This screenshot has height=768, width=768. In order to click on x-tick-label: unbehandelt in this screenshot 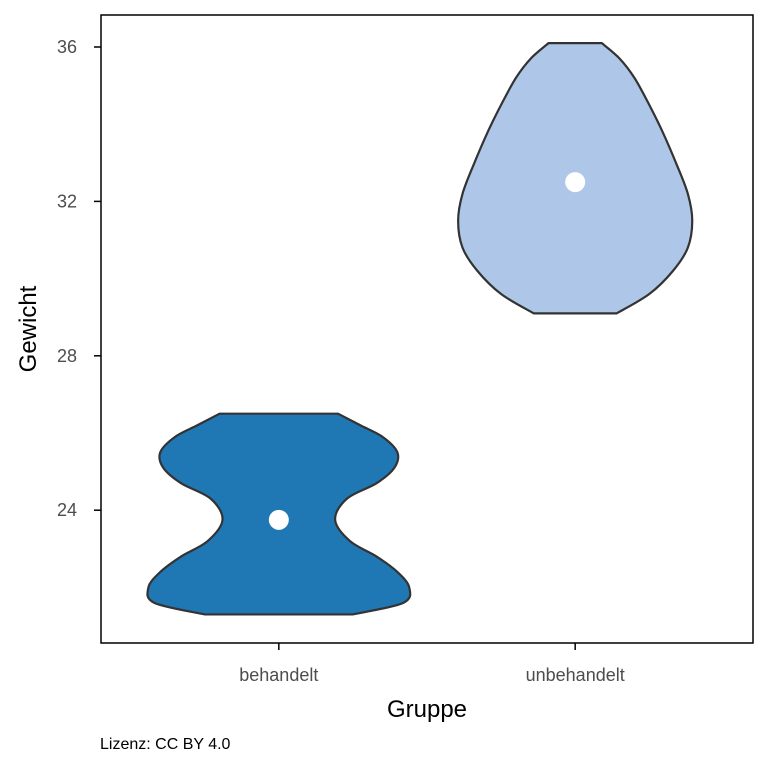, I will do `click(575, 675)`.